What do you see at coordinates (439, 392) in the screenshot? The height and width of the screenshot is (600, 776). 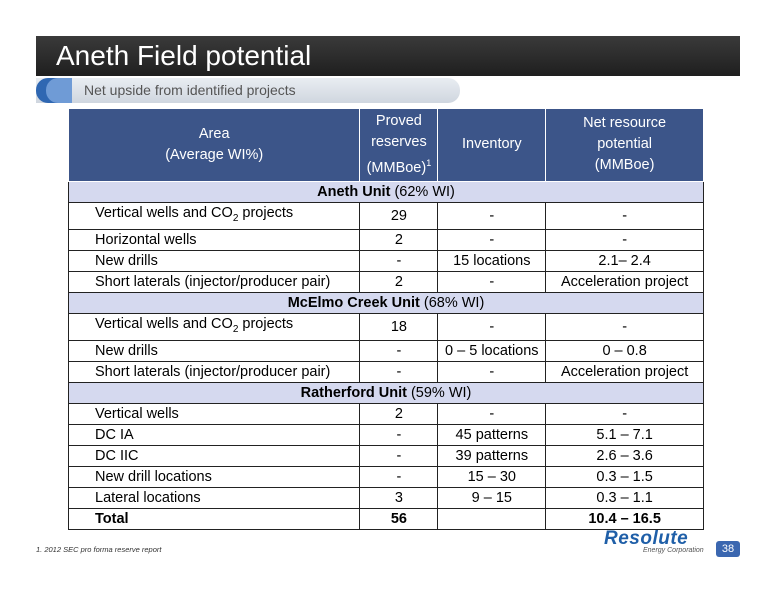 I see `cell-text: (59% WI)` at bounding box center [439, 392].